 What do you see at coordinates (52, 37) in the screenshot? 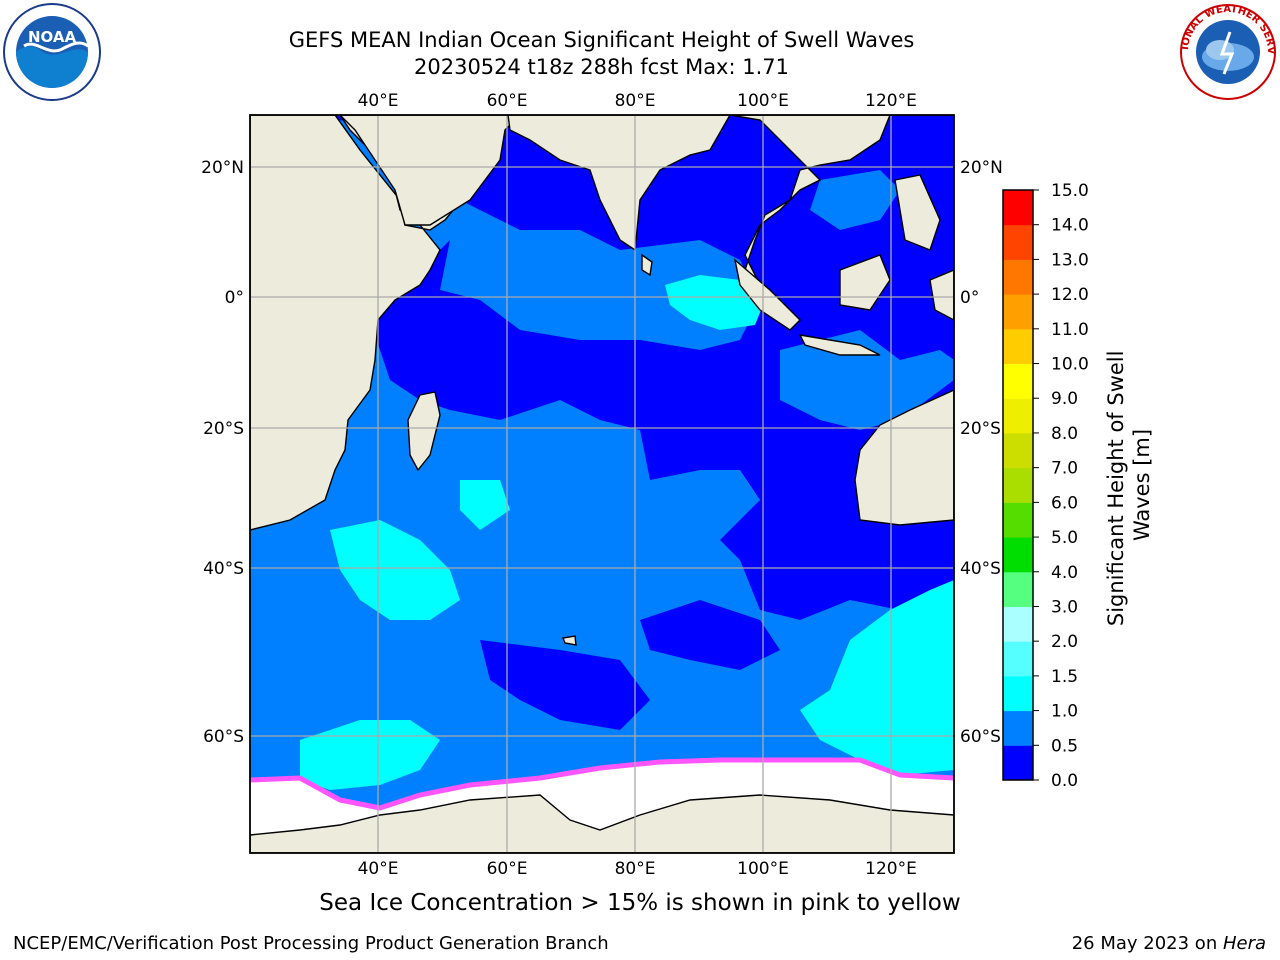
I see `svg-text: NOAA` at bounding box center [52, 37].